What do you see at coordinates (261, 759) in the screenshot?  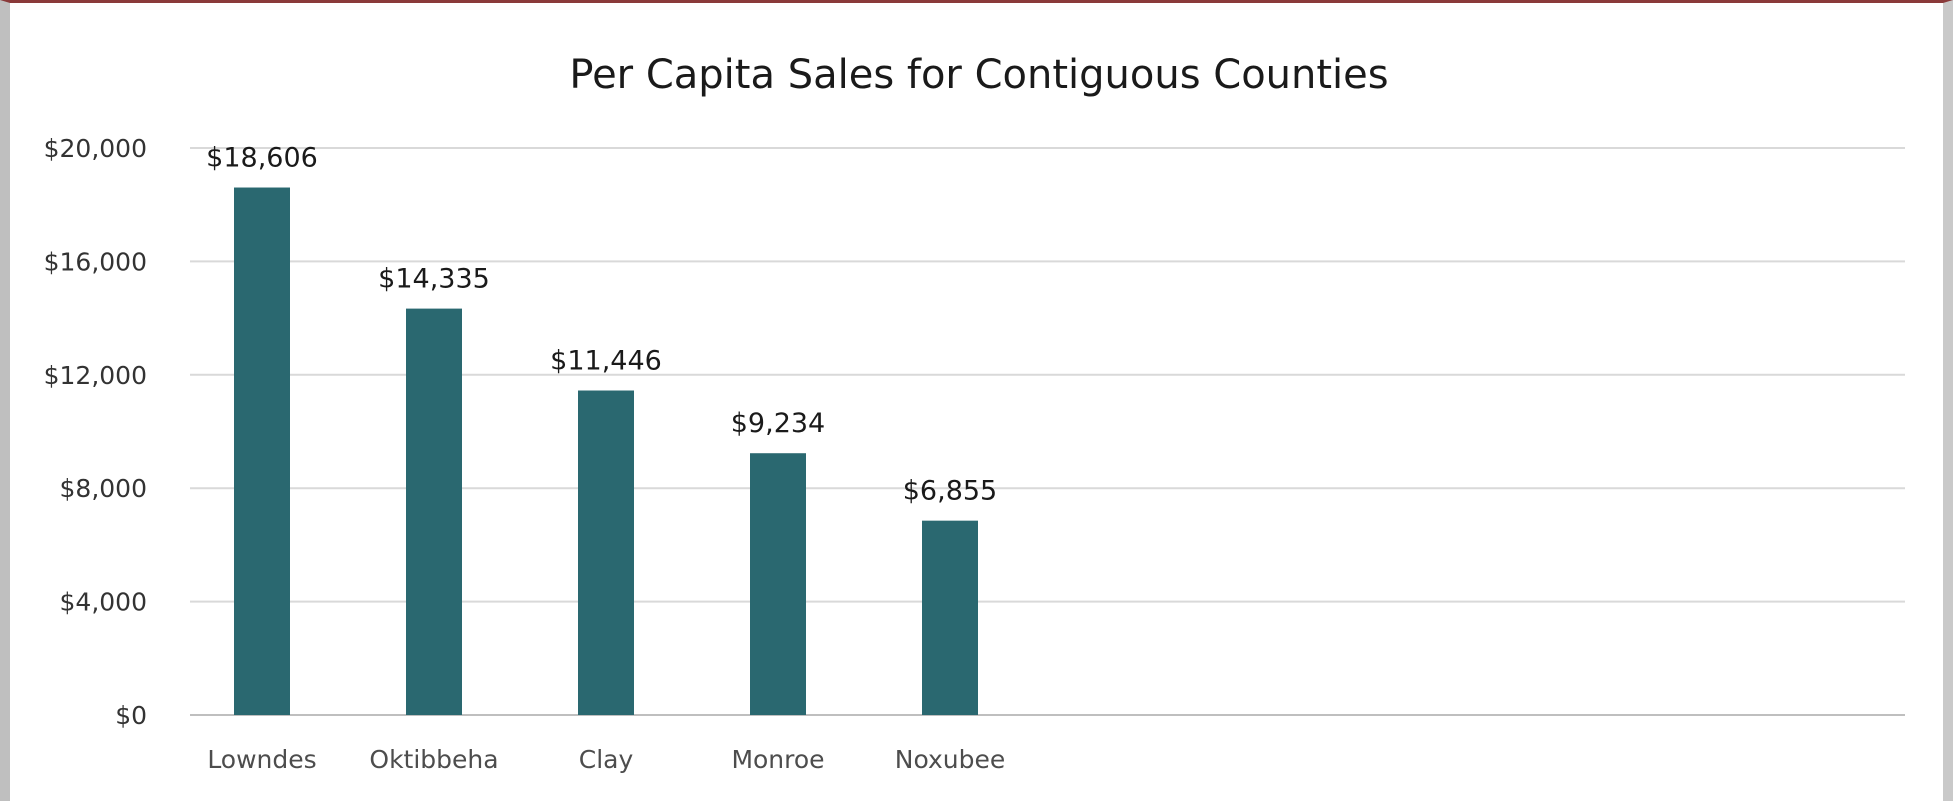 I see `x-tick-label: Lowndes` at bounding box center [261, 759].